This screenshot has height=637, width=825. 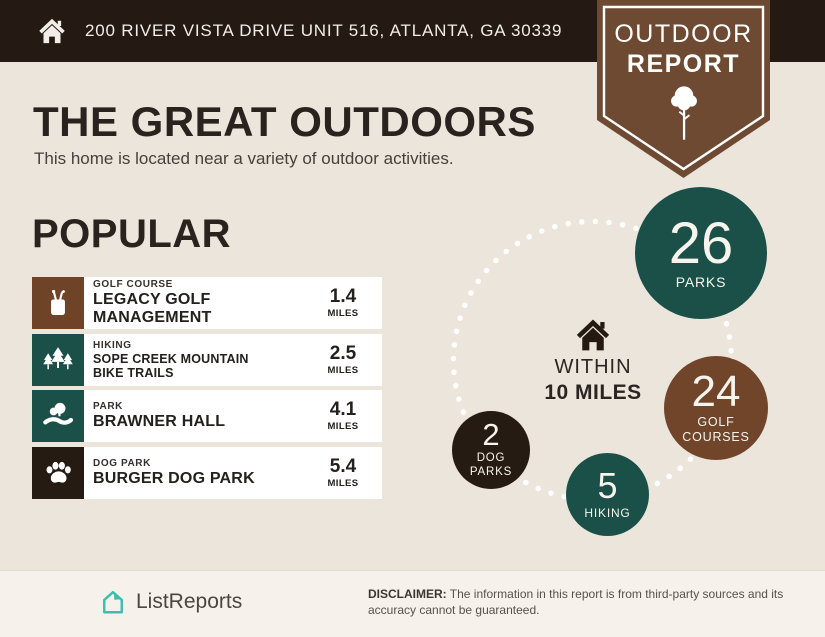 I want to click on outdoor-report-badge: OUTDOOR REPORT, so click(x=683, y=89).